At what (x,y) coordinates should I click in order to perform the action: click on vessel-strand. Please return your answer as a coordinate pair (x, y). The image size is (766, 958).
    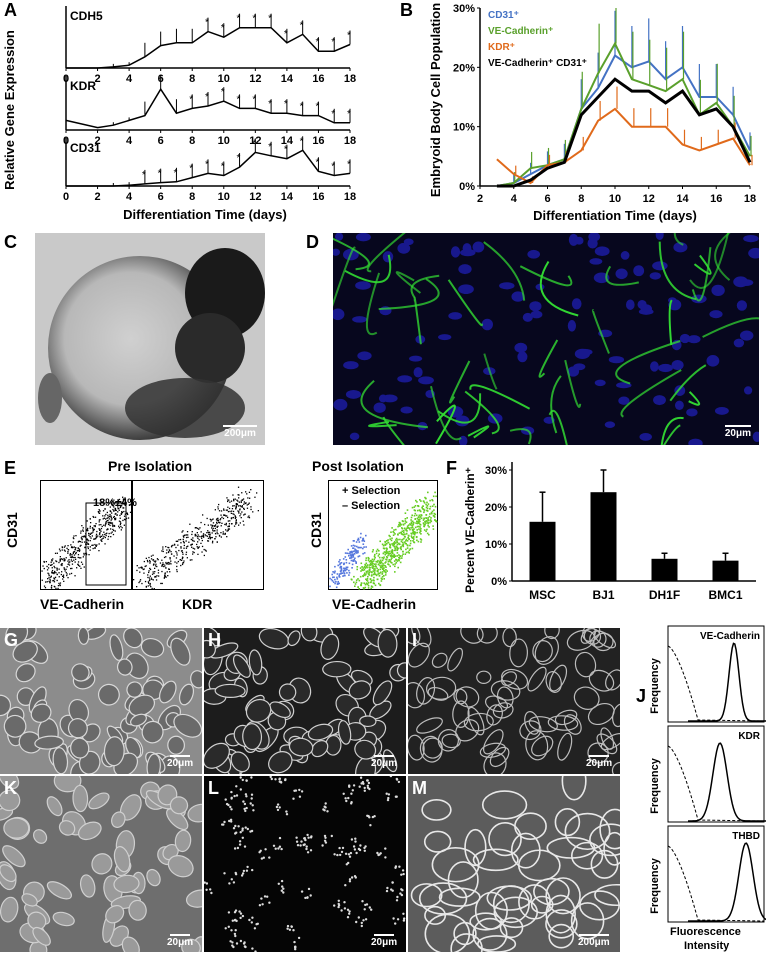
    Looking at the image, I should click on (648, 362).